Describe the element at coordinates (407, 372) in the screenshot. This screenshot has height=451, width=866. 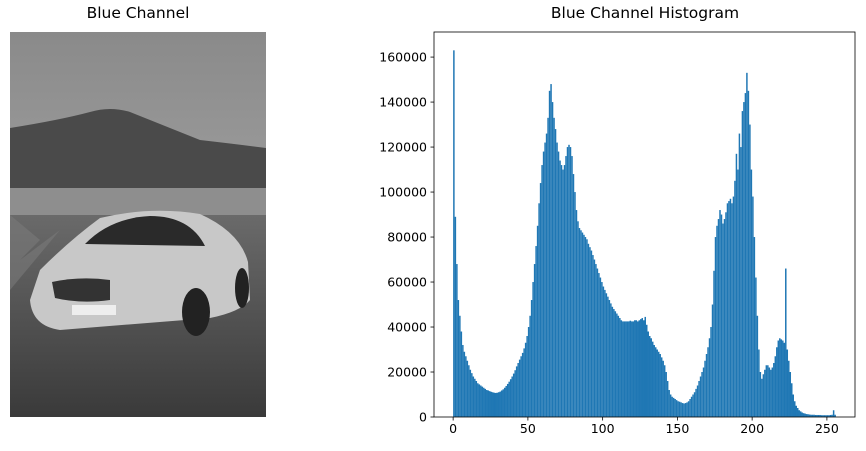
I see `y-tick-label: 20000` at that location.